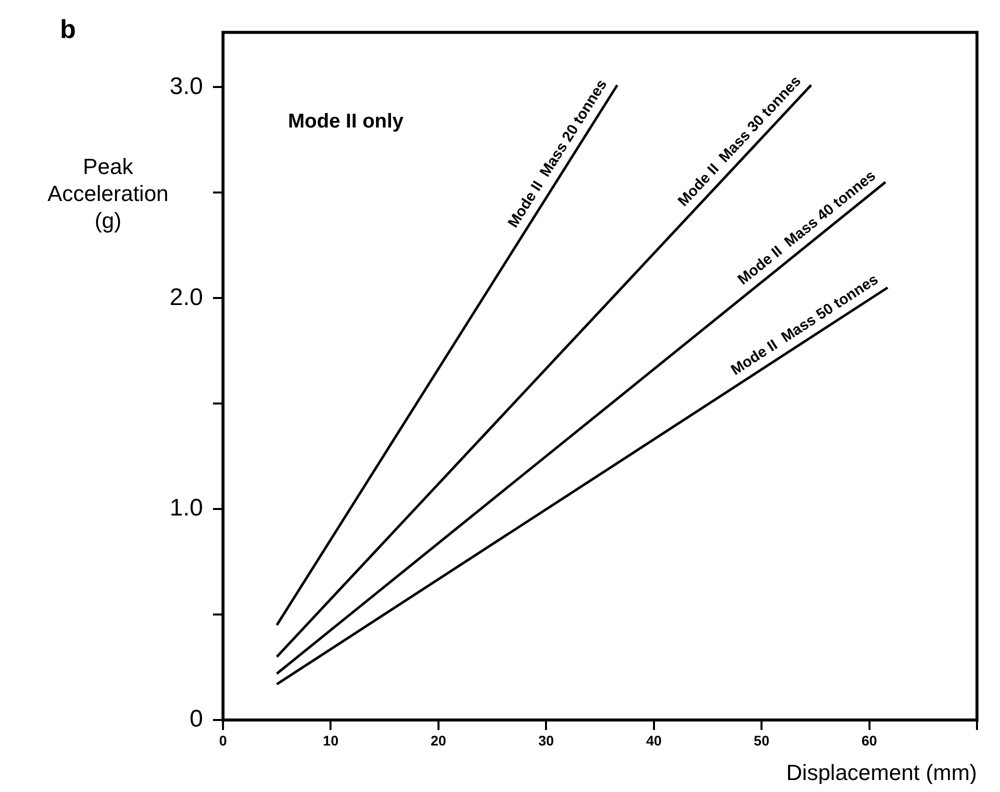 This screenshot has height=792, width=1000. What do you see at coordinates (108, 194) in the screenshot?
I see `y-axis-title: Peak Acceleration (g)` at bounding box center [108, 194].